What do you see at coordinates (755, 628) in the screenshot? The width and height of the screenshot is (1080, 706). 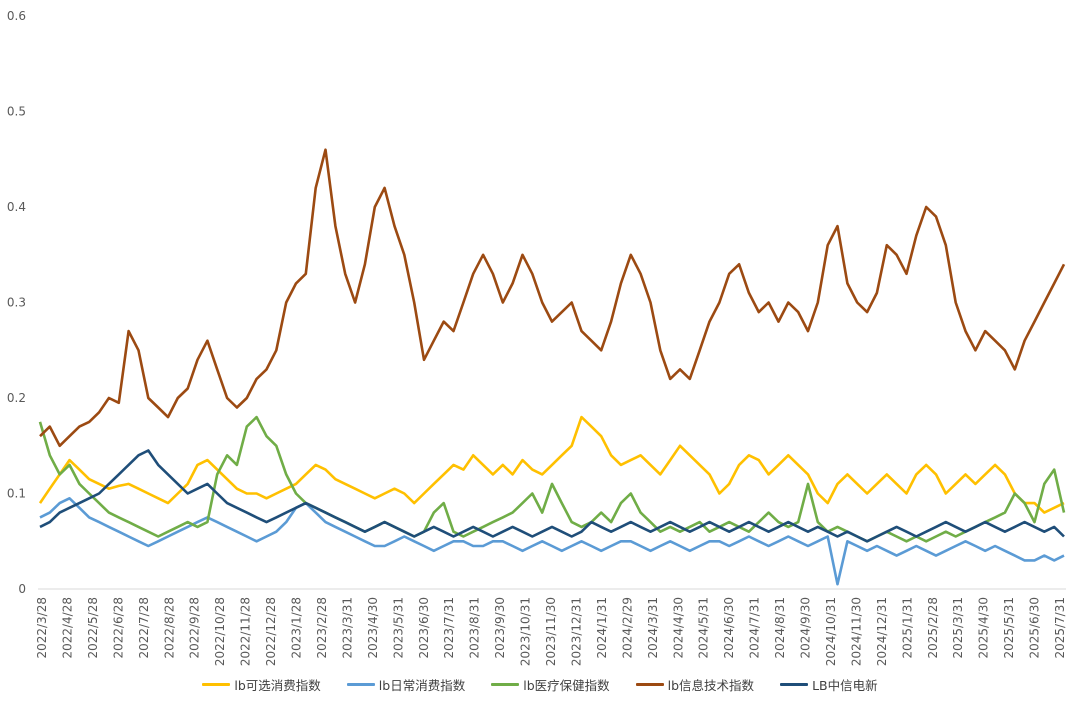 I see `x-tick-label: 2024/7/31` at bounding box center [755, 628].